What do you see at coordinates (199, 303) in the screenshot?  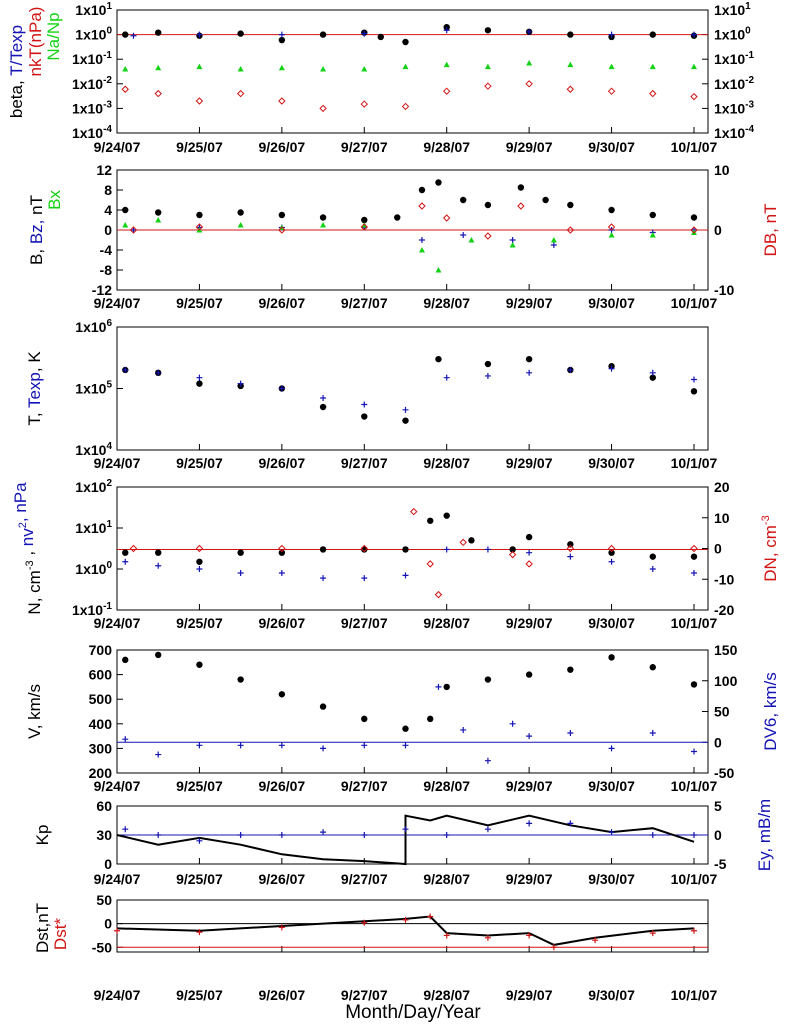 I see `x-tick-label: 9/25/07` at bounding box center [199, 303].